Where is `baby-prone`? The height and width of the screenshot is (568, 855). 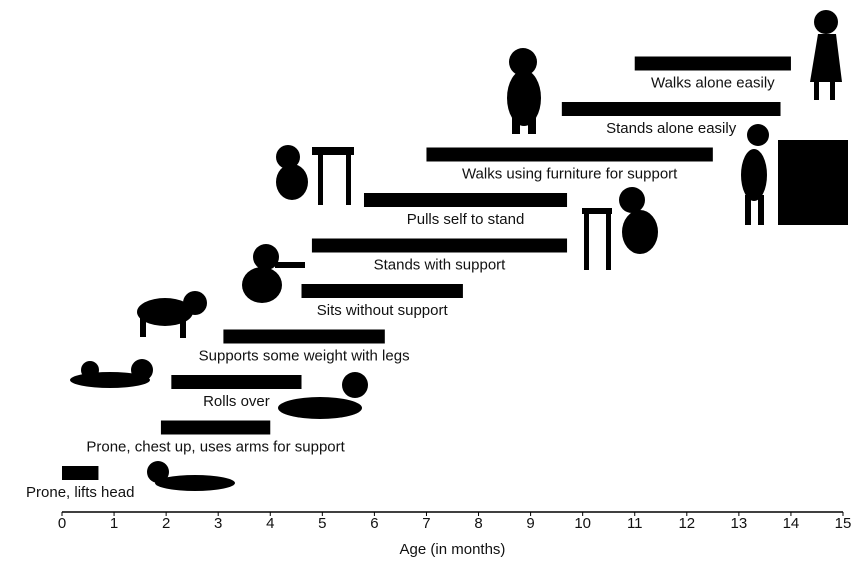 baby-prone is located at coordinates (191, 476).